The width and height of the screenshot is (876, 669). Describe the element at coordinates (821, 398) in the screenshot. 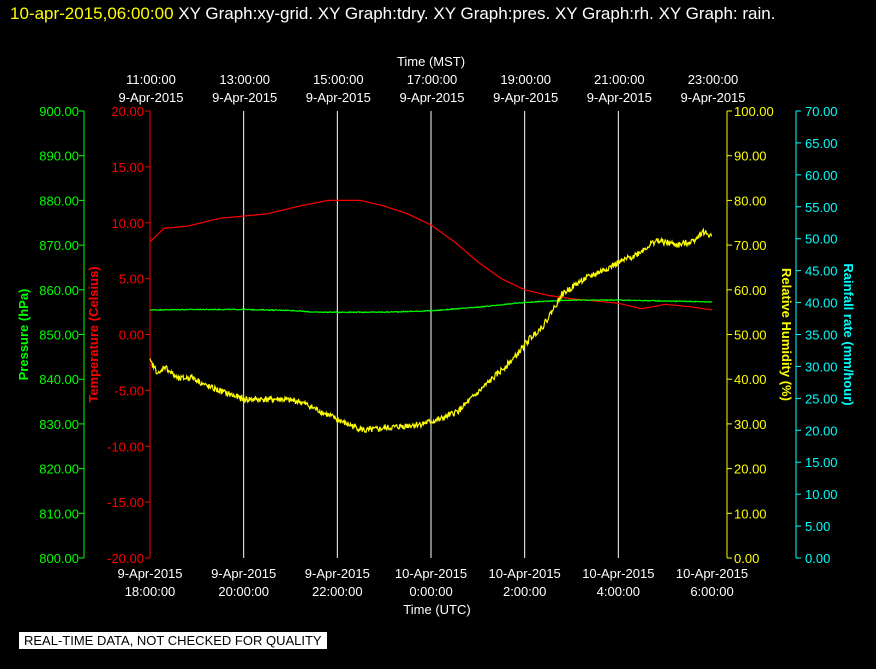

I see `rainfall-tick-label: 25.00` at that location.